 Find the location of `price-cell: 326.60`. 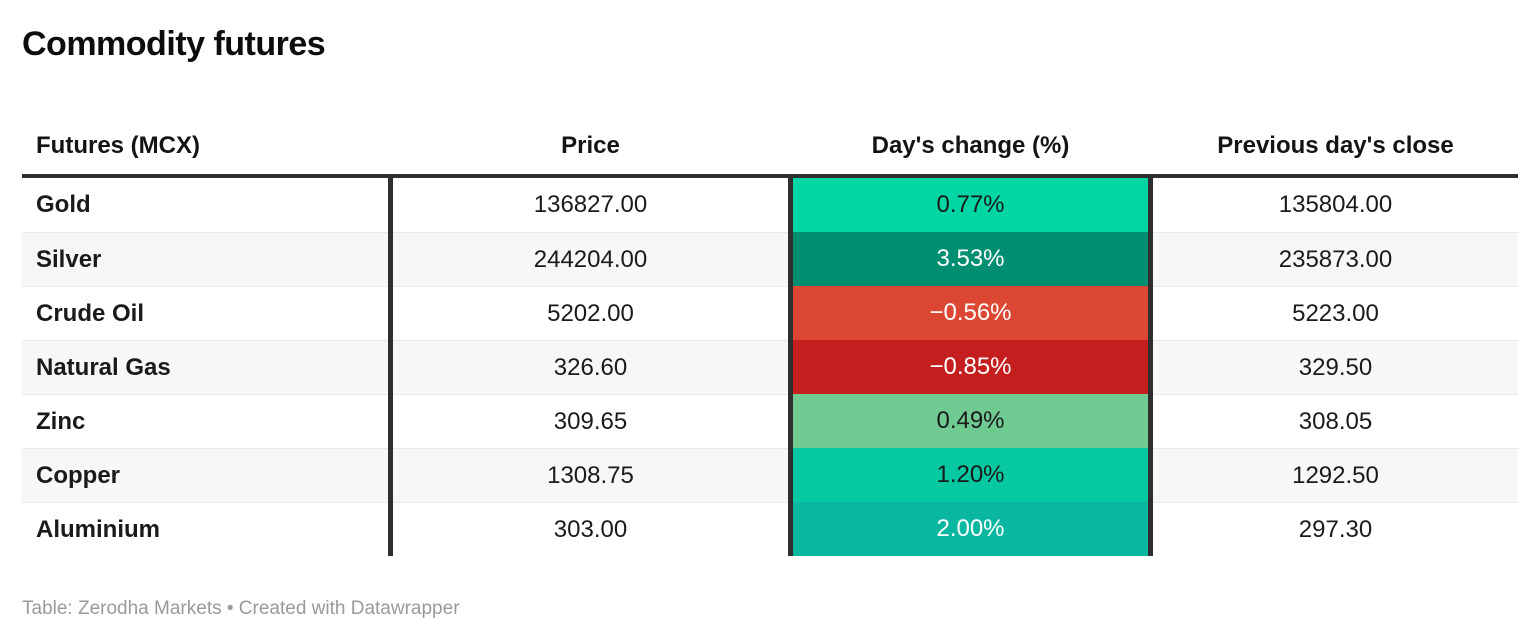

price-cell: 326.60 is located at coordinates (590, 367).